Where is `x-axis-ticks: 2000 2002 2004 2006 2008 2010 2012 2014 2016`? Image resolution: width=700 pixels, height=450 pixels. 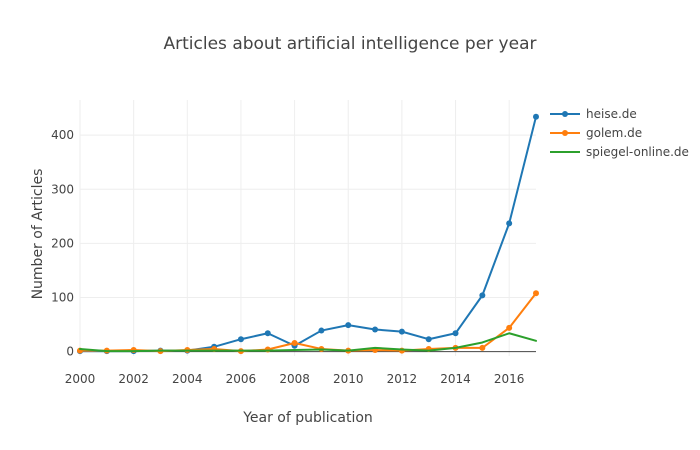
x-axis-ticks: 2000 2002 2004 2006 2008 2010 2012 2014 2016 is located at coordinates (295, 379).